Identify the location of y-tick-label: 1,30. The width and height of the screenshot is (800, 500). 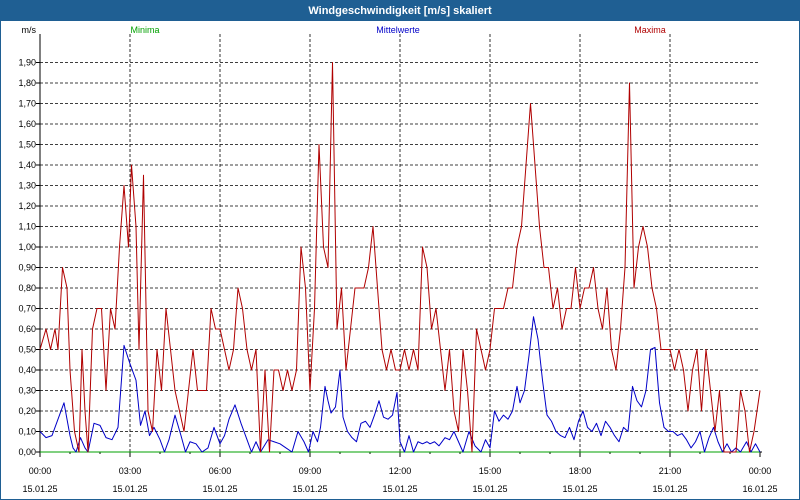
(27, 186).